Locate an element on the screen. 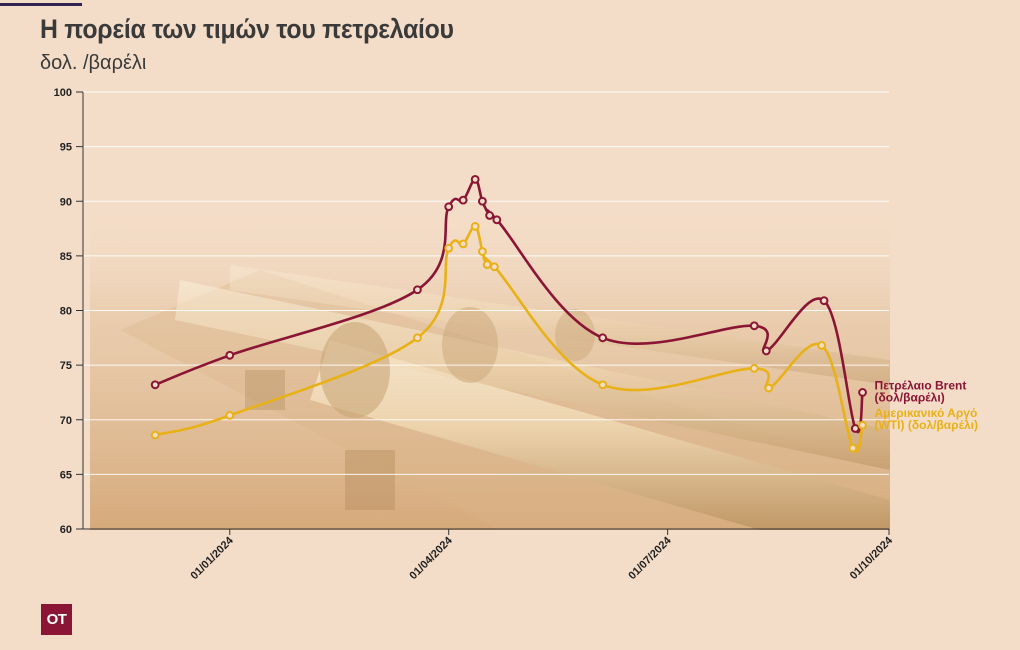  series-label-brent-line-0: Πετρέλαιο Brent is located at coordinates (921, 385).